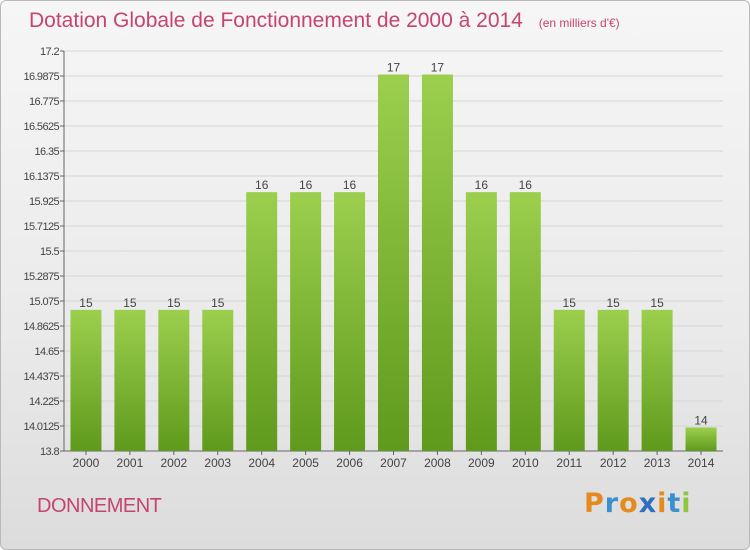 The height and width of the screenshot is (550, 750). What do you see at coordinates (579, 23) in the screenshot?
I see `chart-units: (en milliers d'€)` at bounding box center [579, 23].